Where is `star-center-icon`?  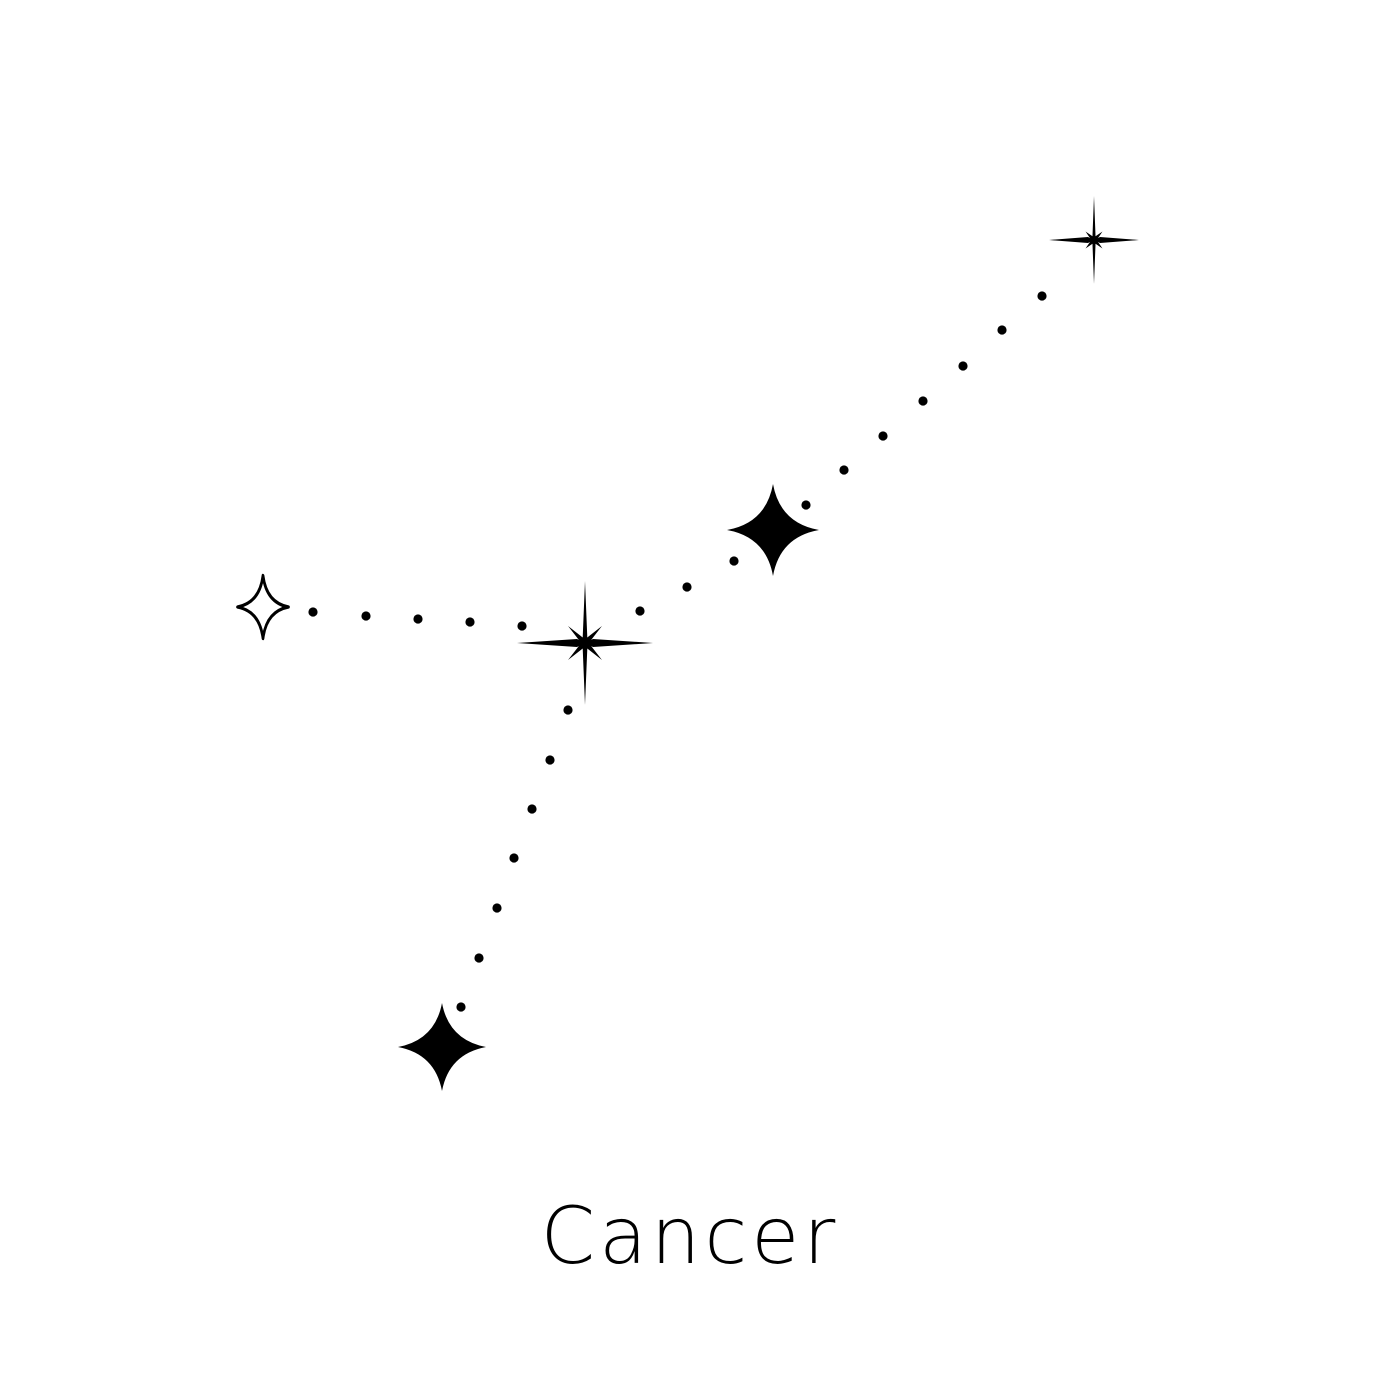 star-center-icon is located at coordinates (585, 643).